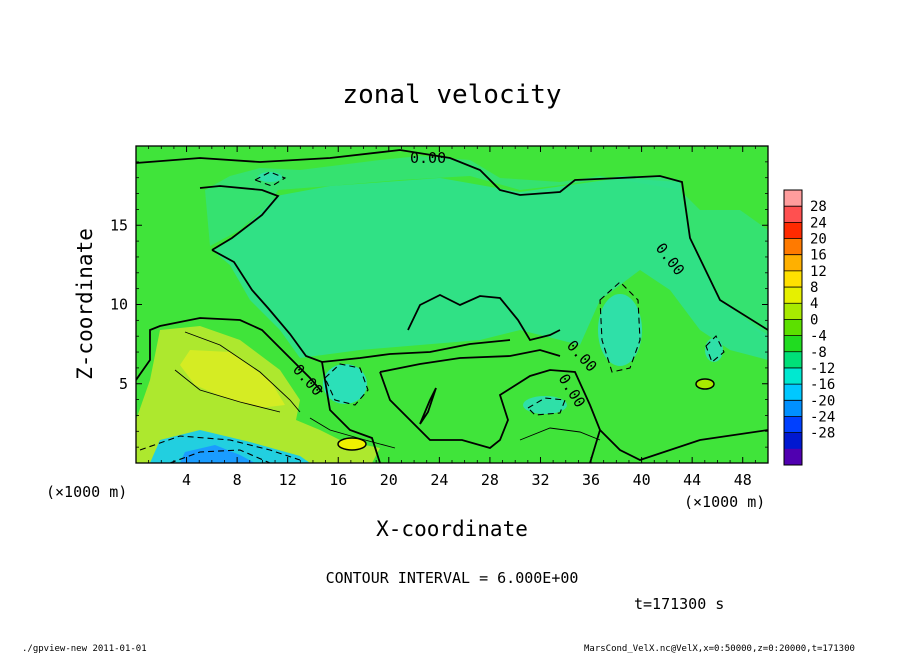 The height and width of the screenshot is (654, 904). What do you see at coordinates (818, 337) in the screenshot?
I see `colorbar-label: -4` at bounding box center [818, 337].